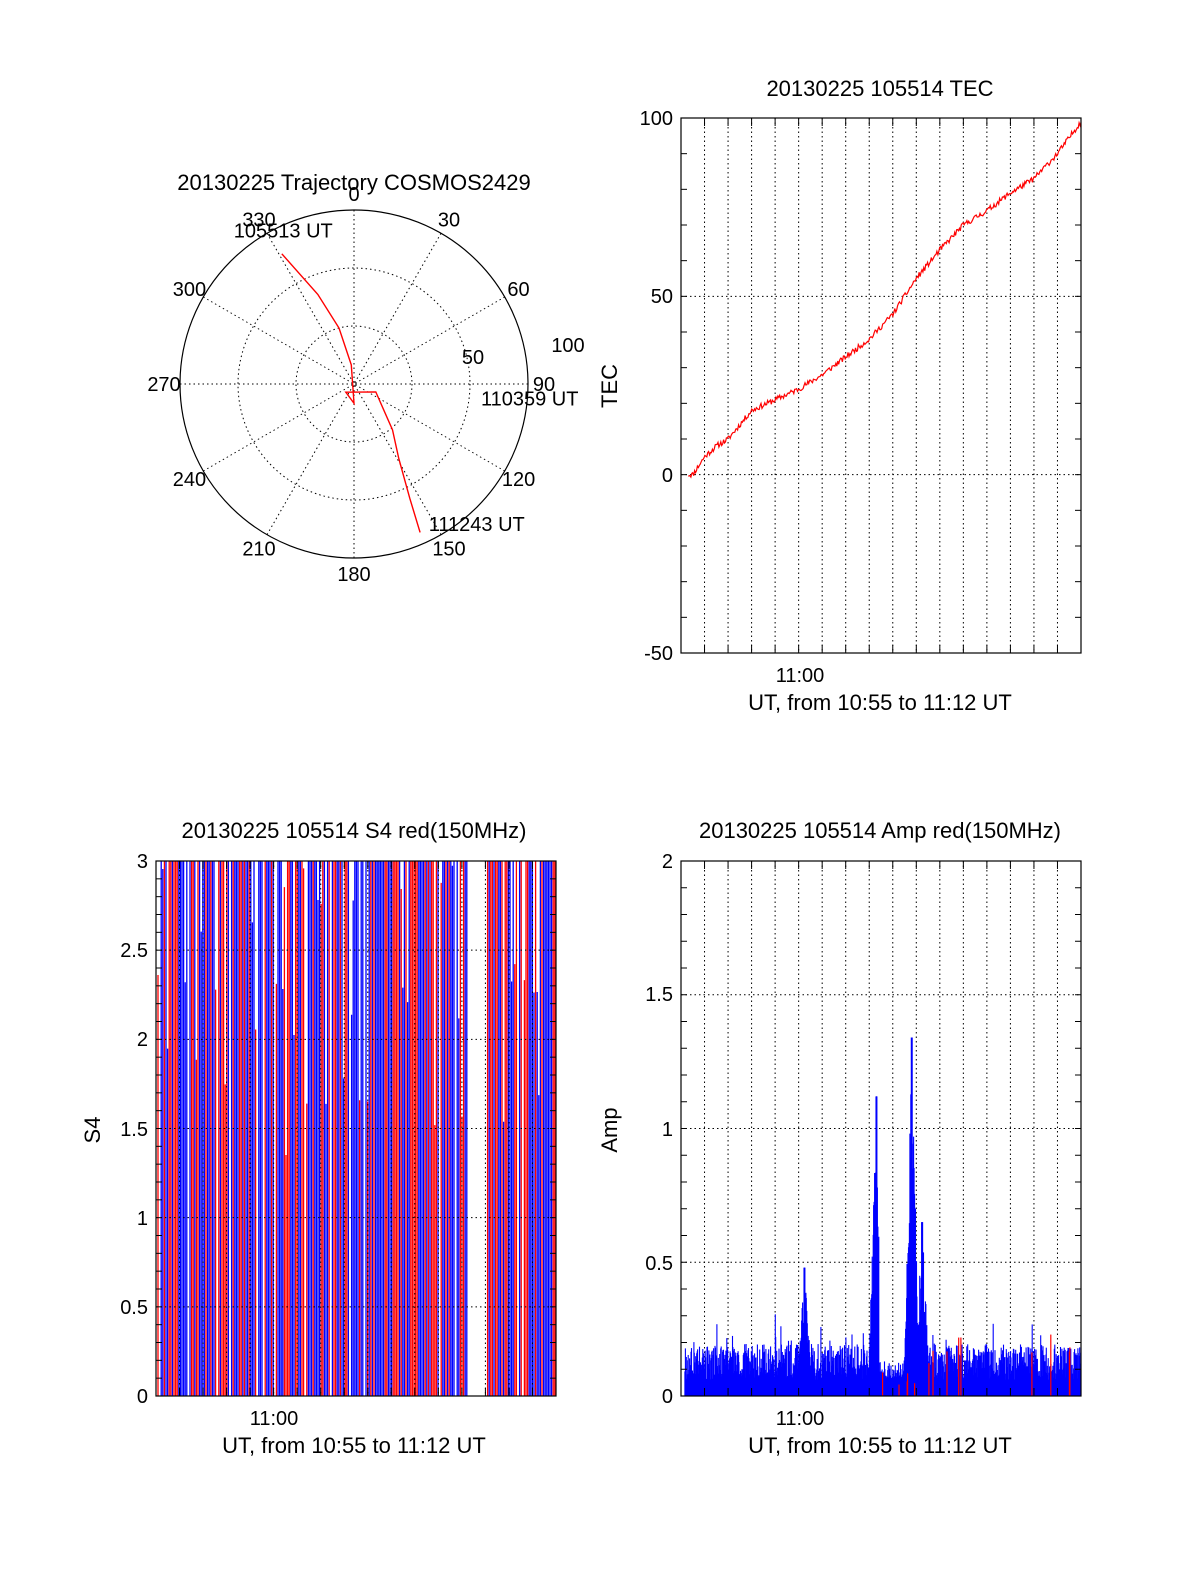  Describe the element at coordinates (283, 232) in the screenshot. I see `trajectory-start-annotation: 105513 UT` at that location.